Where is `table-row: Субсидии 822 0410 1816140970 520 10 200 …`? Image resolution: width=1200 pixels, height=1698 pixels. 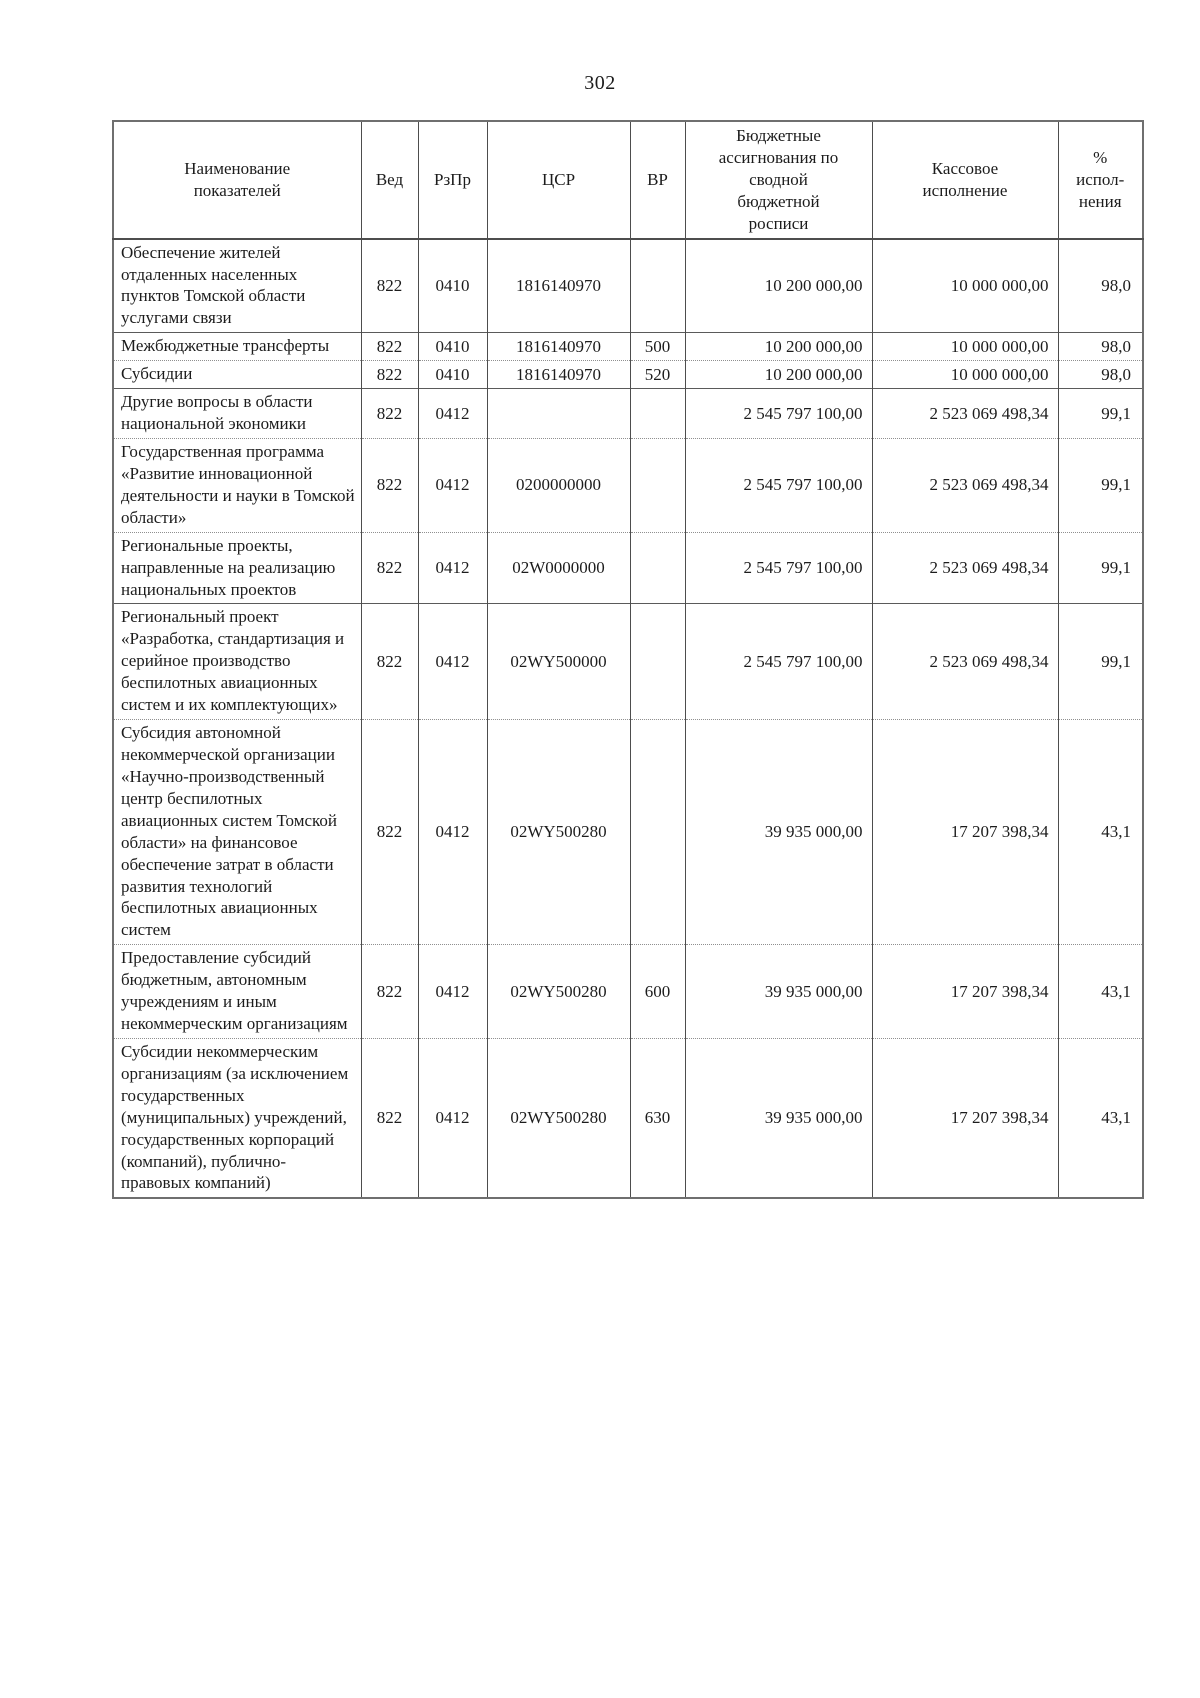 table-row: Субсидии 822 0410 1816140970 520 10 200 … is located at coordinates (628, 374).